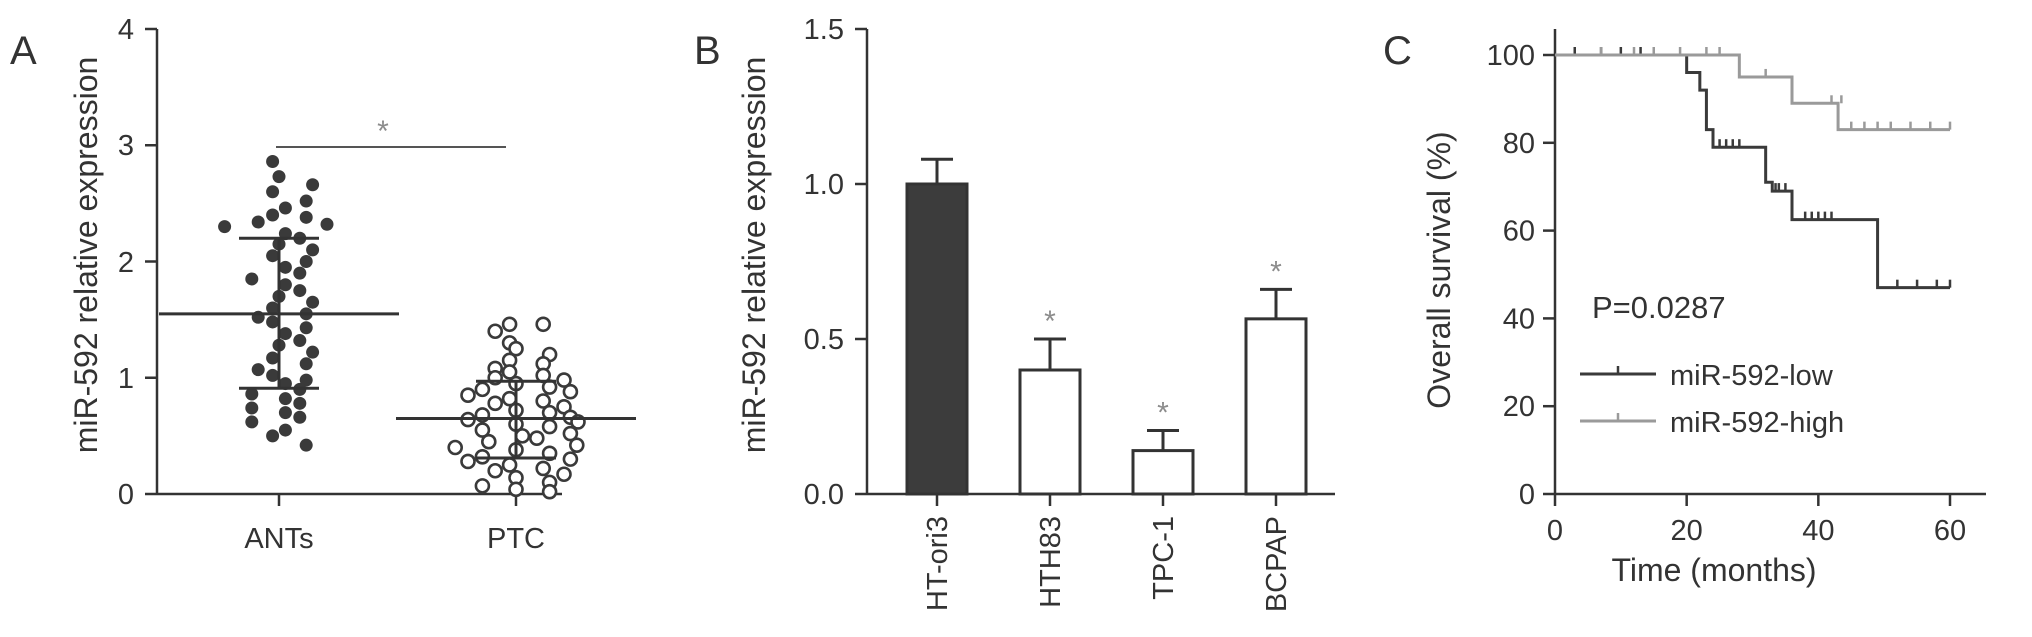  What do you see at coordinates (516, 539) in the screenshot?
I see `panel-a-xlabel-ptc: PTC` at bounding box center [516, 539].